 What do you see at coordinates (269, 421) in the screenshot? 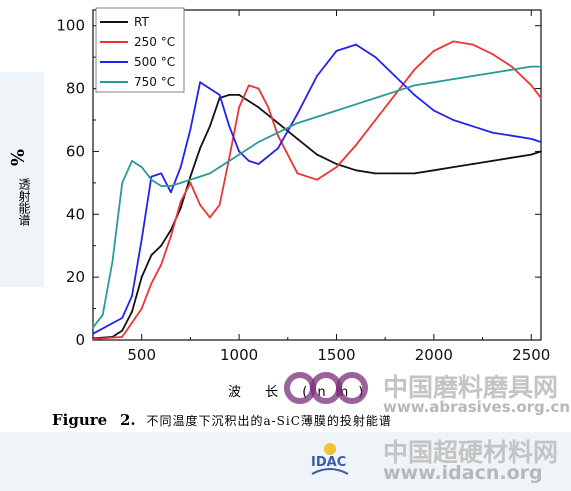
I see `caption-text: 不同温度下沉积出的a-SiC薄膜的投射能谱` at bounding box center [269, 421].